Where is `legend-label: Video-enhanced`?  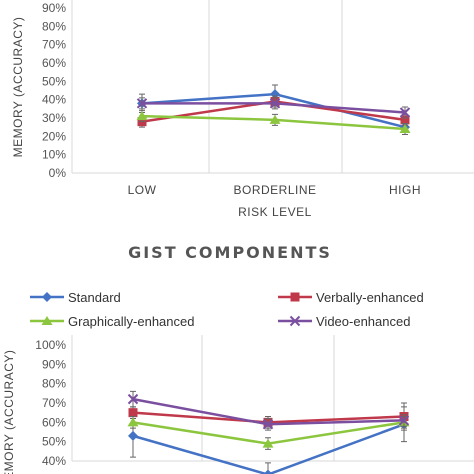
legend-label: Video-enhanced is located at coordinates (363, 321).